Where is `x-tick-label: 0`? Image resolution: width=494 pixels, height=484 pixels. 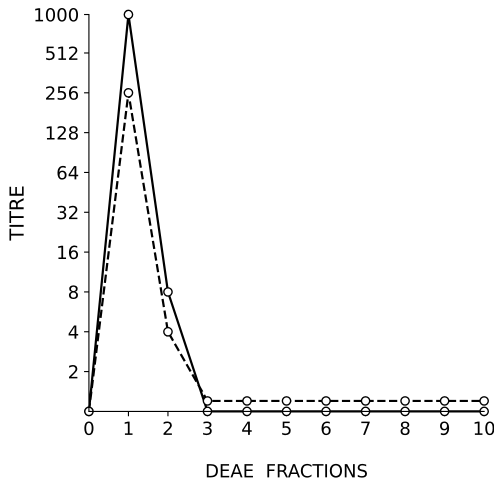
x-tick-label: 0 is located at coordinates (89, 428).